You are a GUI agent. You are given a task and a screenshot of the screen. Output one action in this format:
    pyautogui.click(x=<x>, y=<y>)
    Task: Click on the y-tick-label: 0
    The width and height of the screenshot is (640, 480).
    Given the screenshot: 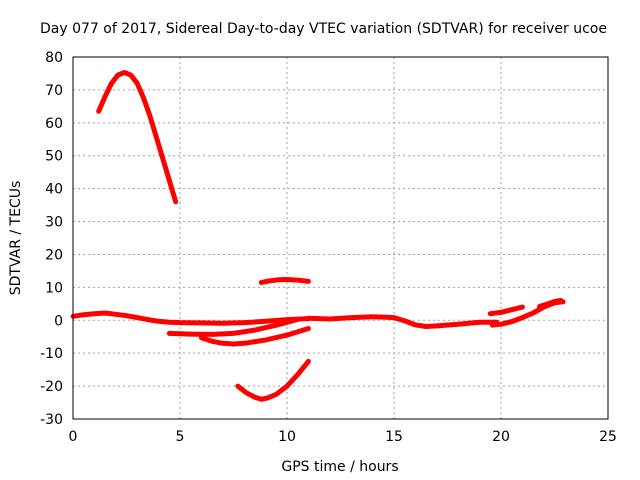 What is the action you would take?
    pyautogui.click(x=58, y=321)
    